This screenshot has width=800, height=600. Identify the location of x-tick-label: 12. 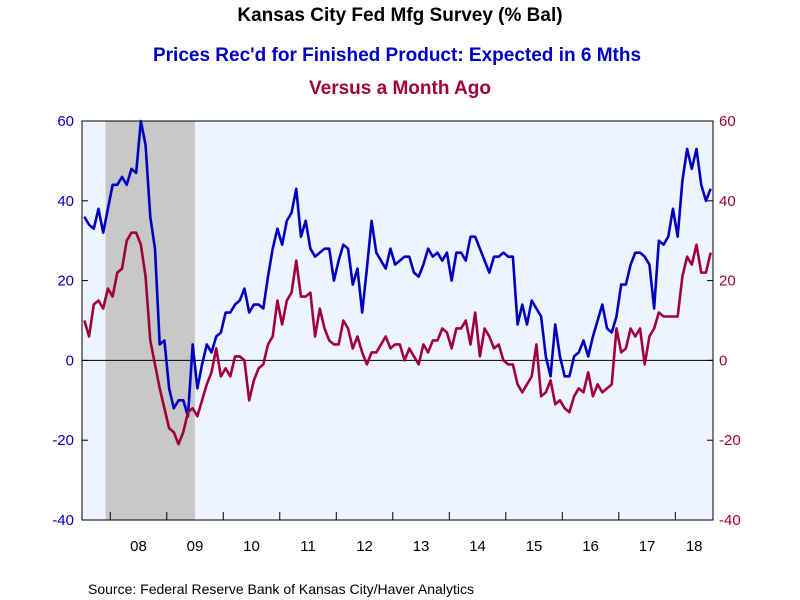
(364, 546).